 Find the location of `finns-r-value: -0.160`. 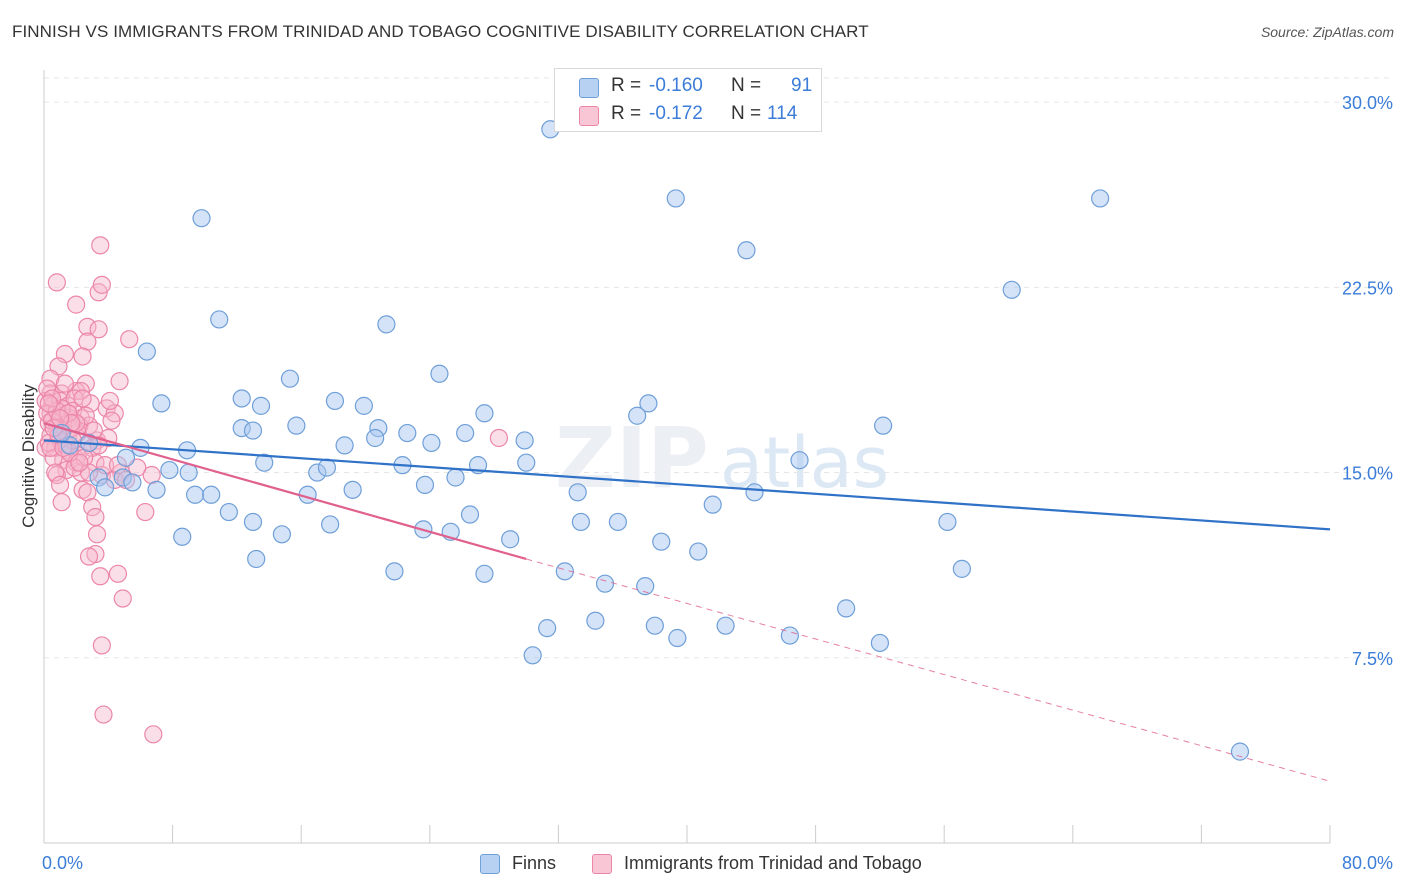

finns-r-value: -0.160 is located at coordinates (676, 85).